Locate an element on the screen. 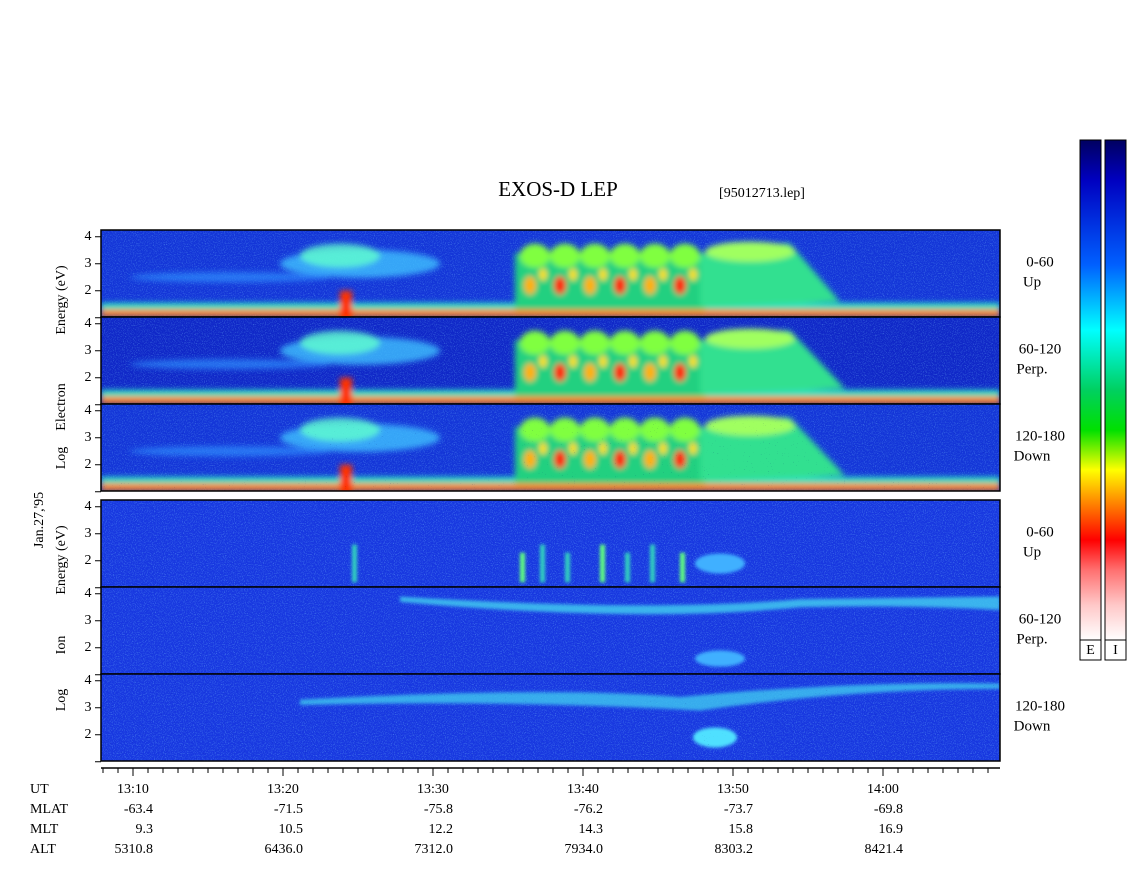 The width and height of the screenshot is (1130, 875). file-name: [95012713.lep] is located at coordinates (762, 193).